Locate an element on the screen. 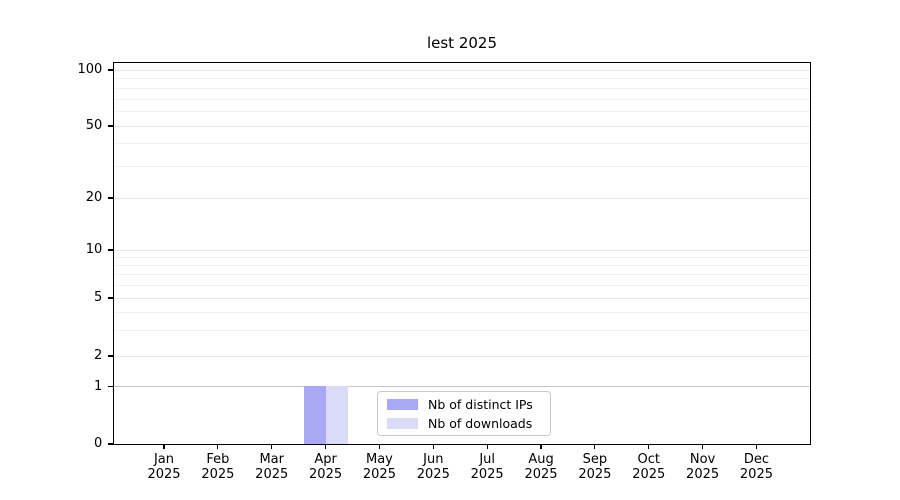 This screenshot has width=900, height=500. x-tick-label: Jun 2025 is located at coordinates (433, 467).